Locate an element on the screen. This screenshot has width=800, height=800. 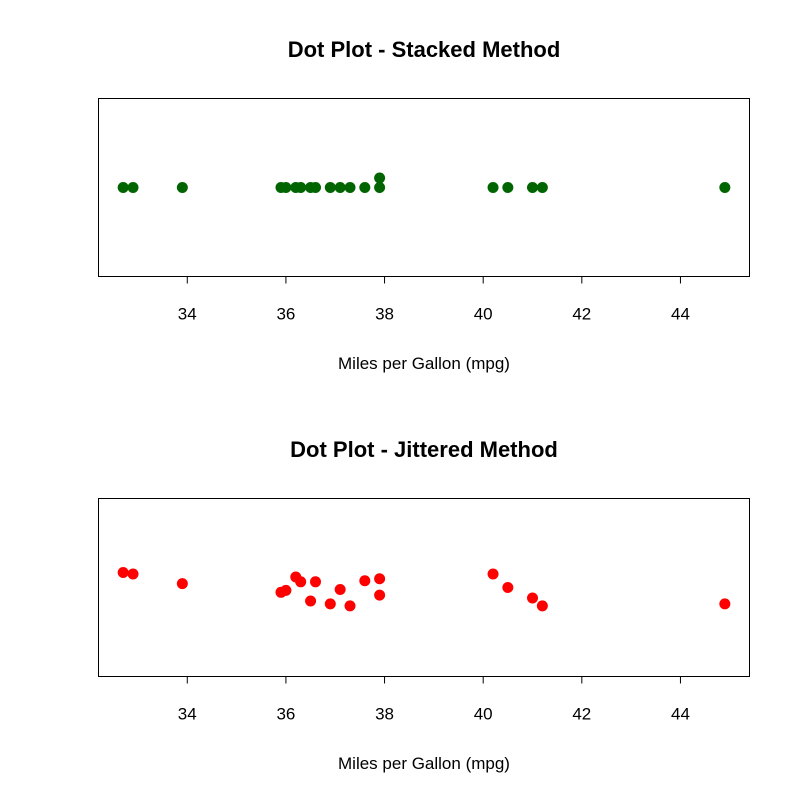
chart-title: Dot Plot - Stacked Method is located at coordinates (424, 49).